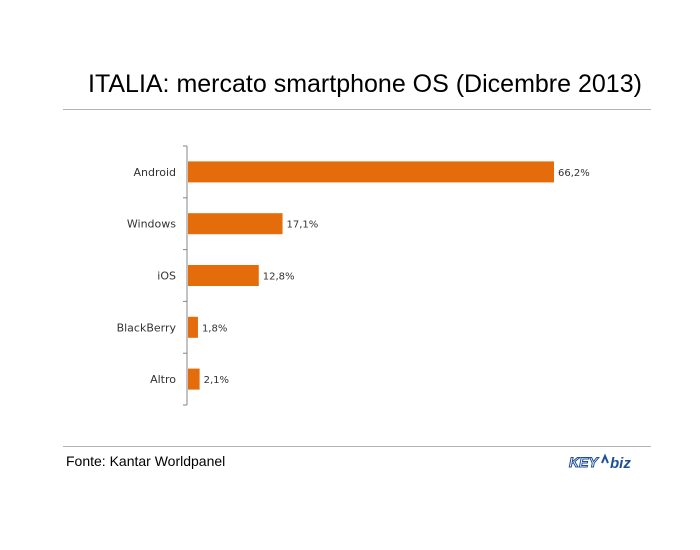 The image size is (700, 550). What do you see at coordinates (584, 462) in the screenshot?
I see `logo-key-text: KEY` at bounding box center [584, 462].